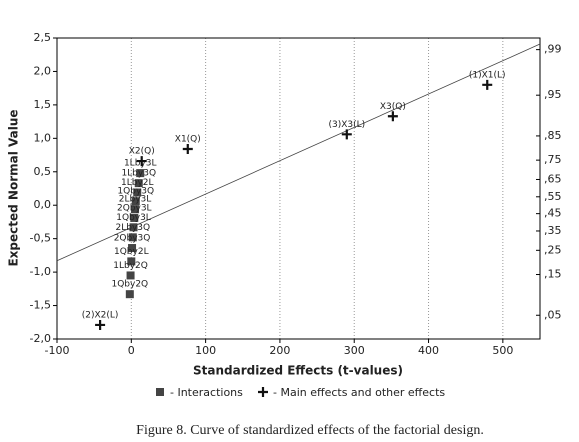 The width and height of the screenshot is (579, 442). Describe the element at coordinates (487, 75) in the screenshot. I see `point-label: (1)X1(L)` at that location.